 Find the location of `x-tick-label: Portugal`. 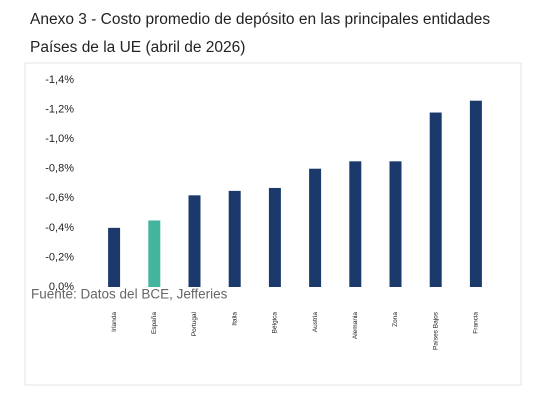

x-tick-label: Portugal is located at coordinates (194, 323).